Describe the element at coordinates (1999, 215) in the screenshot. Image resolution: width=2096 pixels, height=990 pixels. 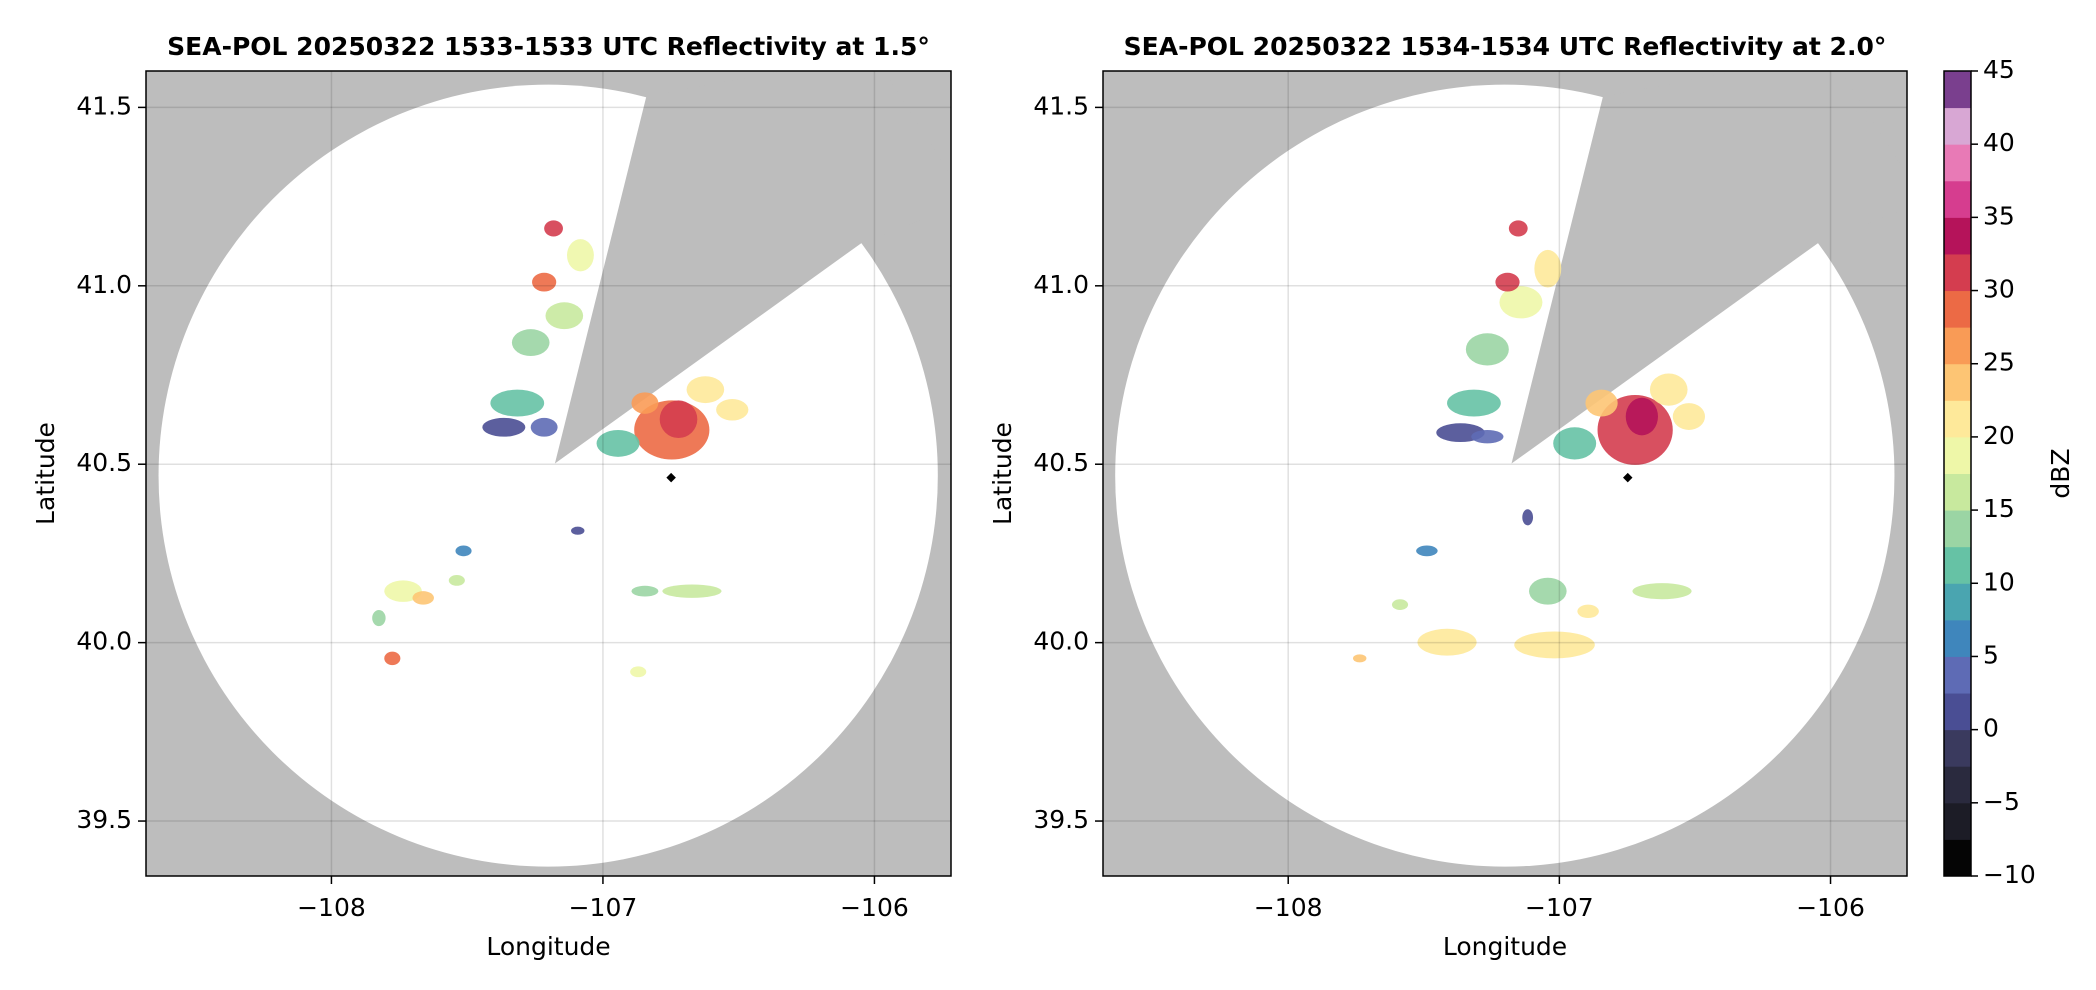
I see `colorbar-tick-label: 35` at that location.